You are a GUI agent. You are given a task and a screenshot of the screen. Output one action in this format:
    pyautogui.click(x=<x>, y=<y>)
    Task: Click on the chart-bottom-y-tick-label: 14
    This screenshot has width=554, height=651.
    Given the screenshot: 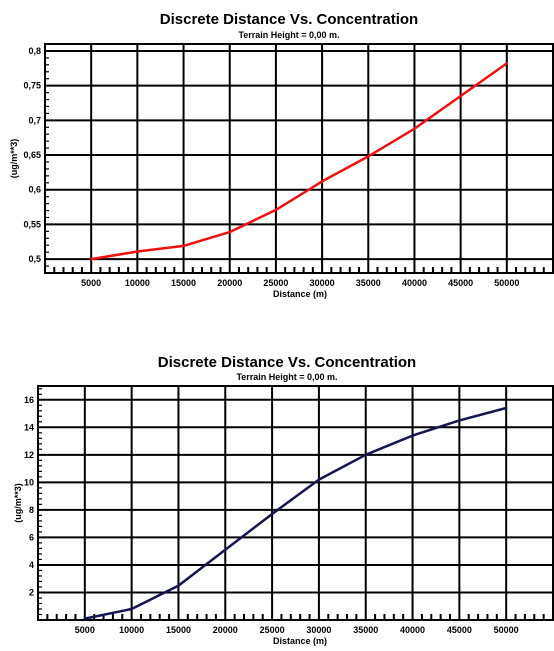 What is the action you would take?
    pyautogui.click(x=29, y=427)
    